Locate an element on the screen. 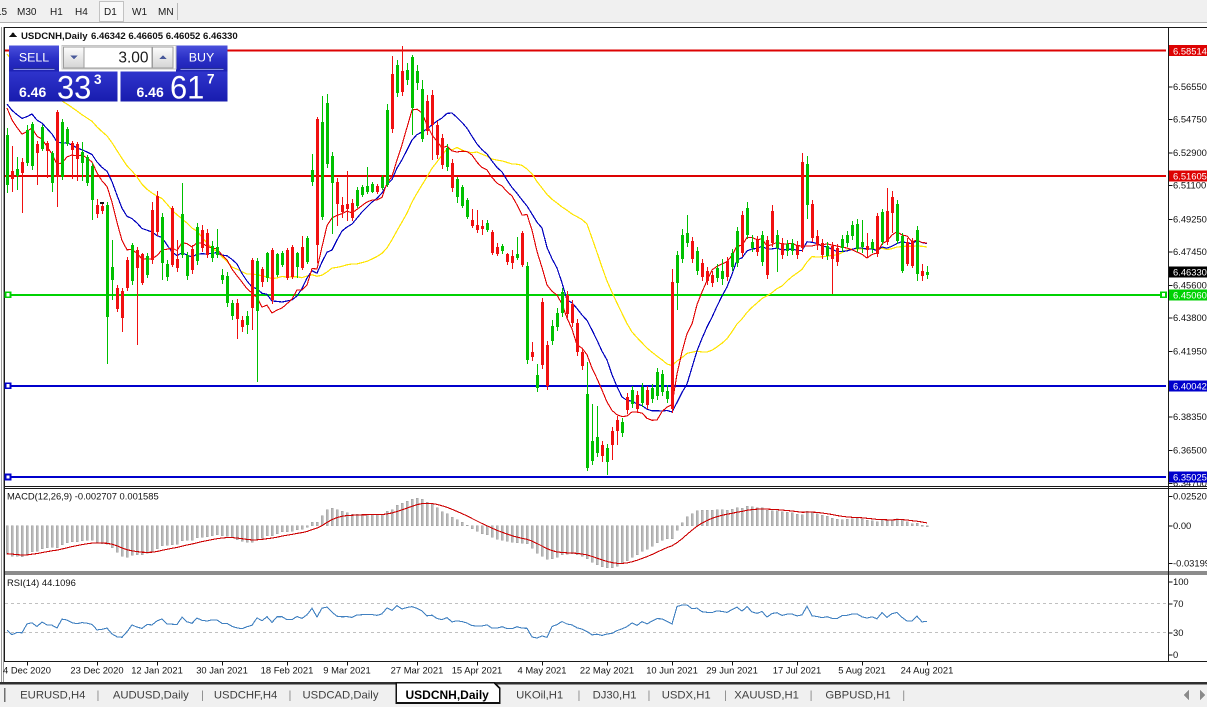 Image resolution: width=1207 pixels, height=712 pixels. svg-text: 6.51100 is located at coordinates (1189, 185).